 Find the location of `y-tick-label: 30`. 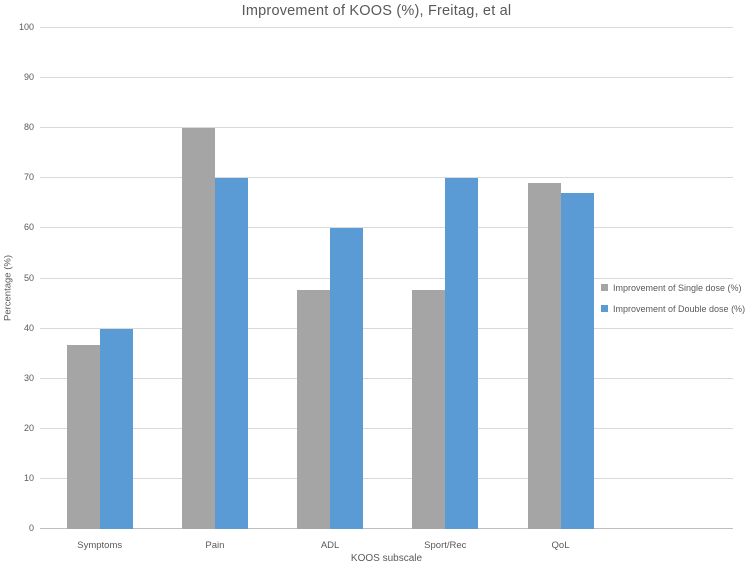

y-tick-label: 30 is located at coordinates (28, 377).